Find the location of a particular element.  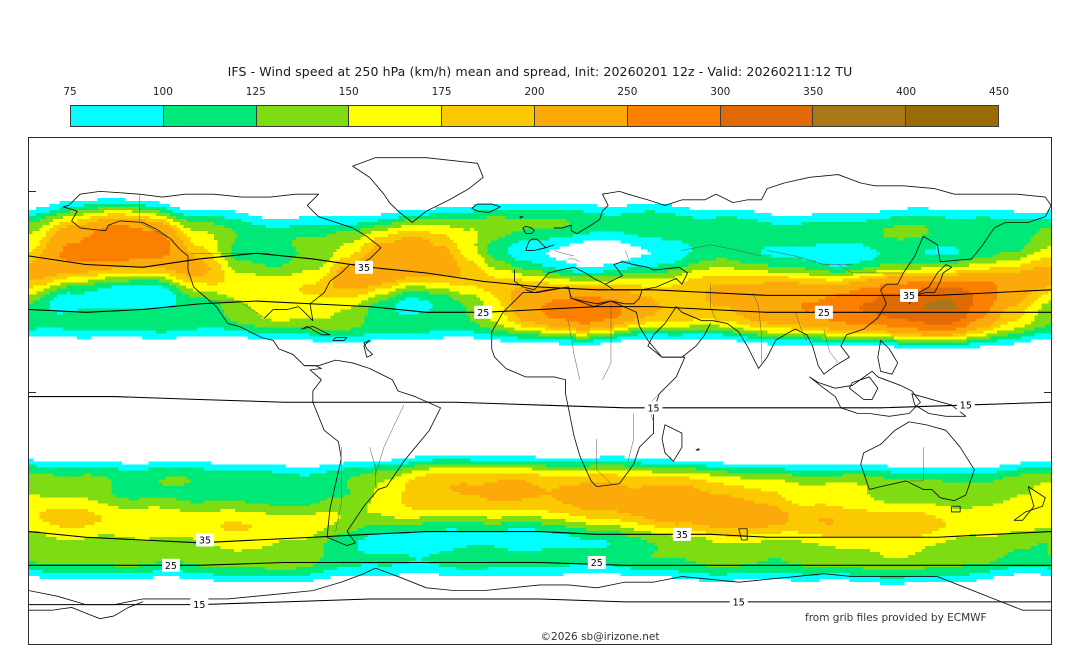

colorbar-tick-400: 400 is located at coordinates (906, 92).